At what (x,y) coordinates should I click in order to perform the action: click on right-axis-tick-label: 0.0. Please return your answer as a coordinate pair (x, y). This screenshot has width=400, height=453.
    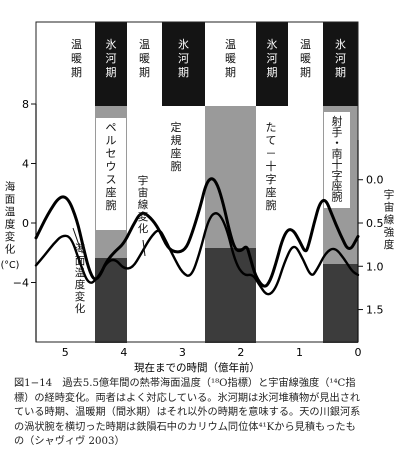
    Looking at the image, I should click on (375, 180).